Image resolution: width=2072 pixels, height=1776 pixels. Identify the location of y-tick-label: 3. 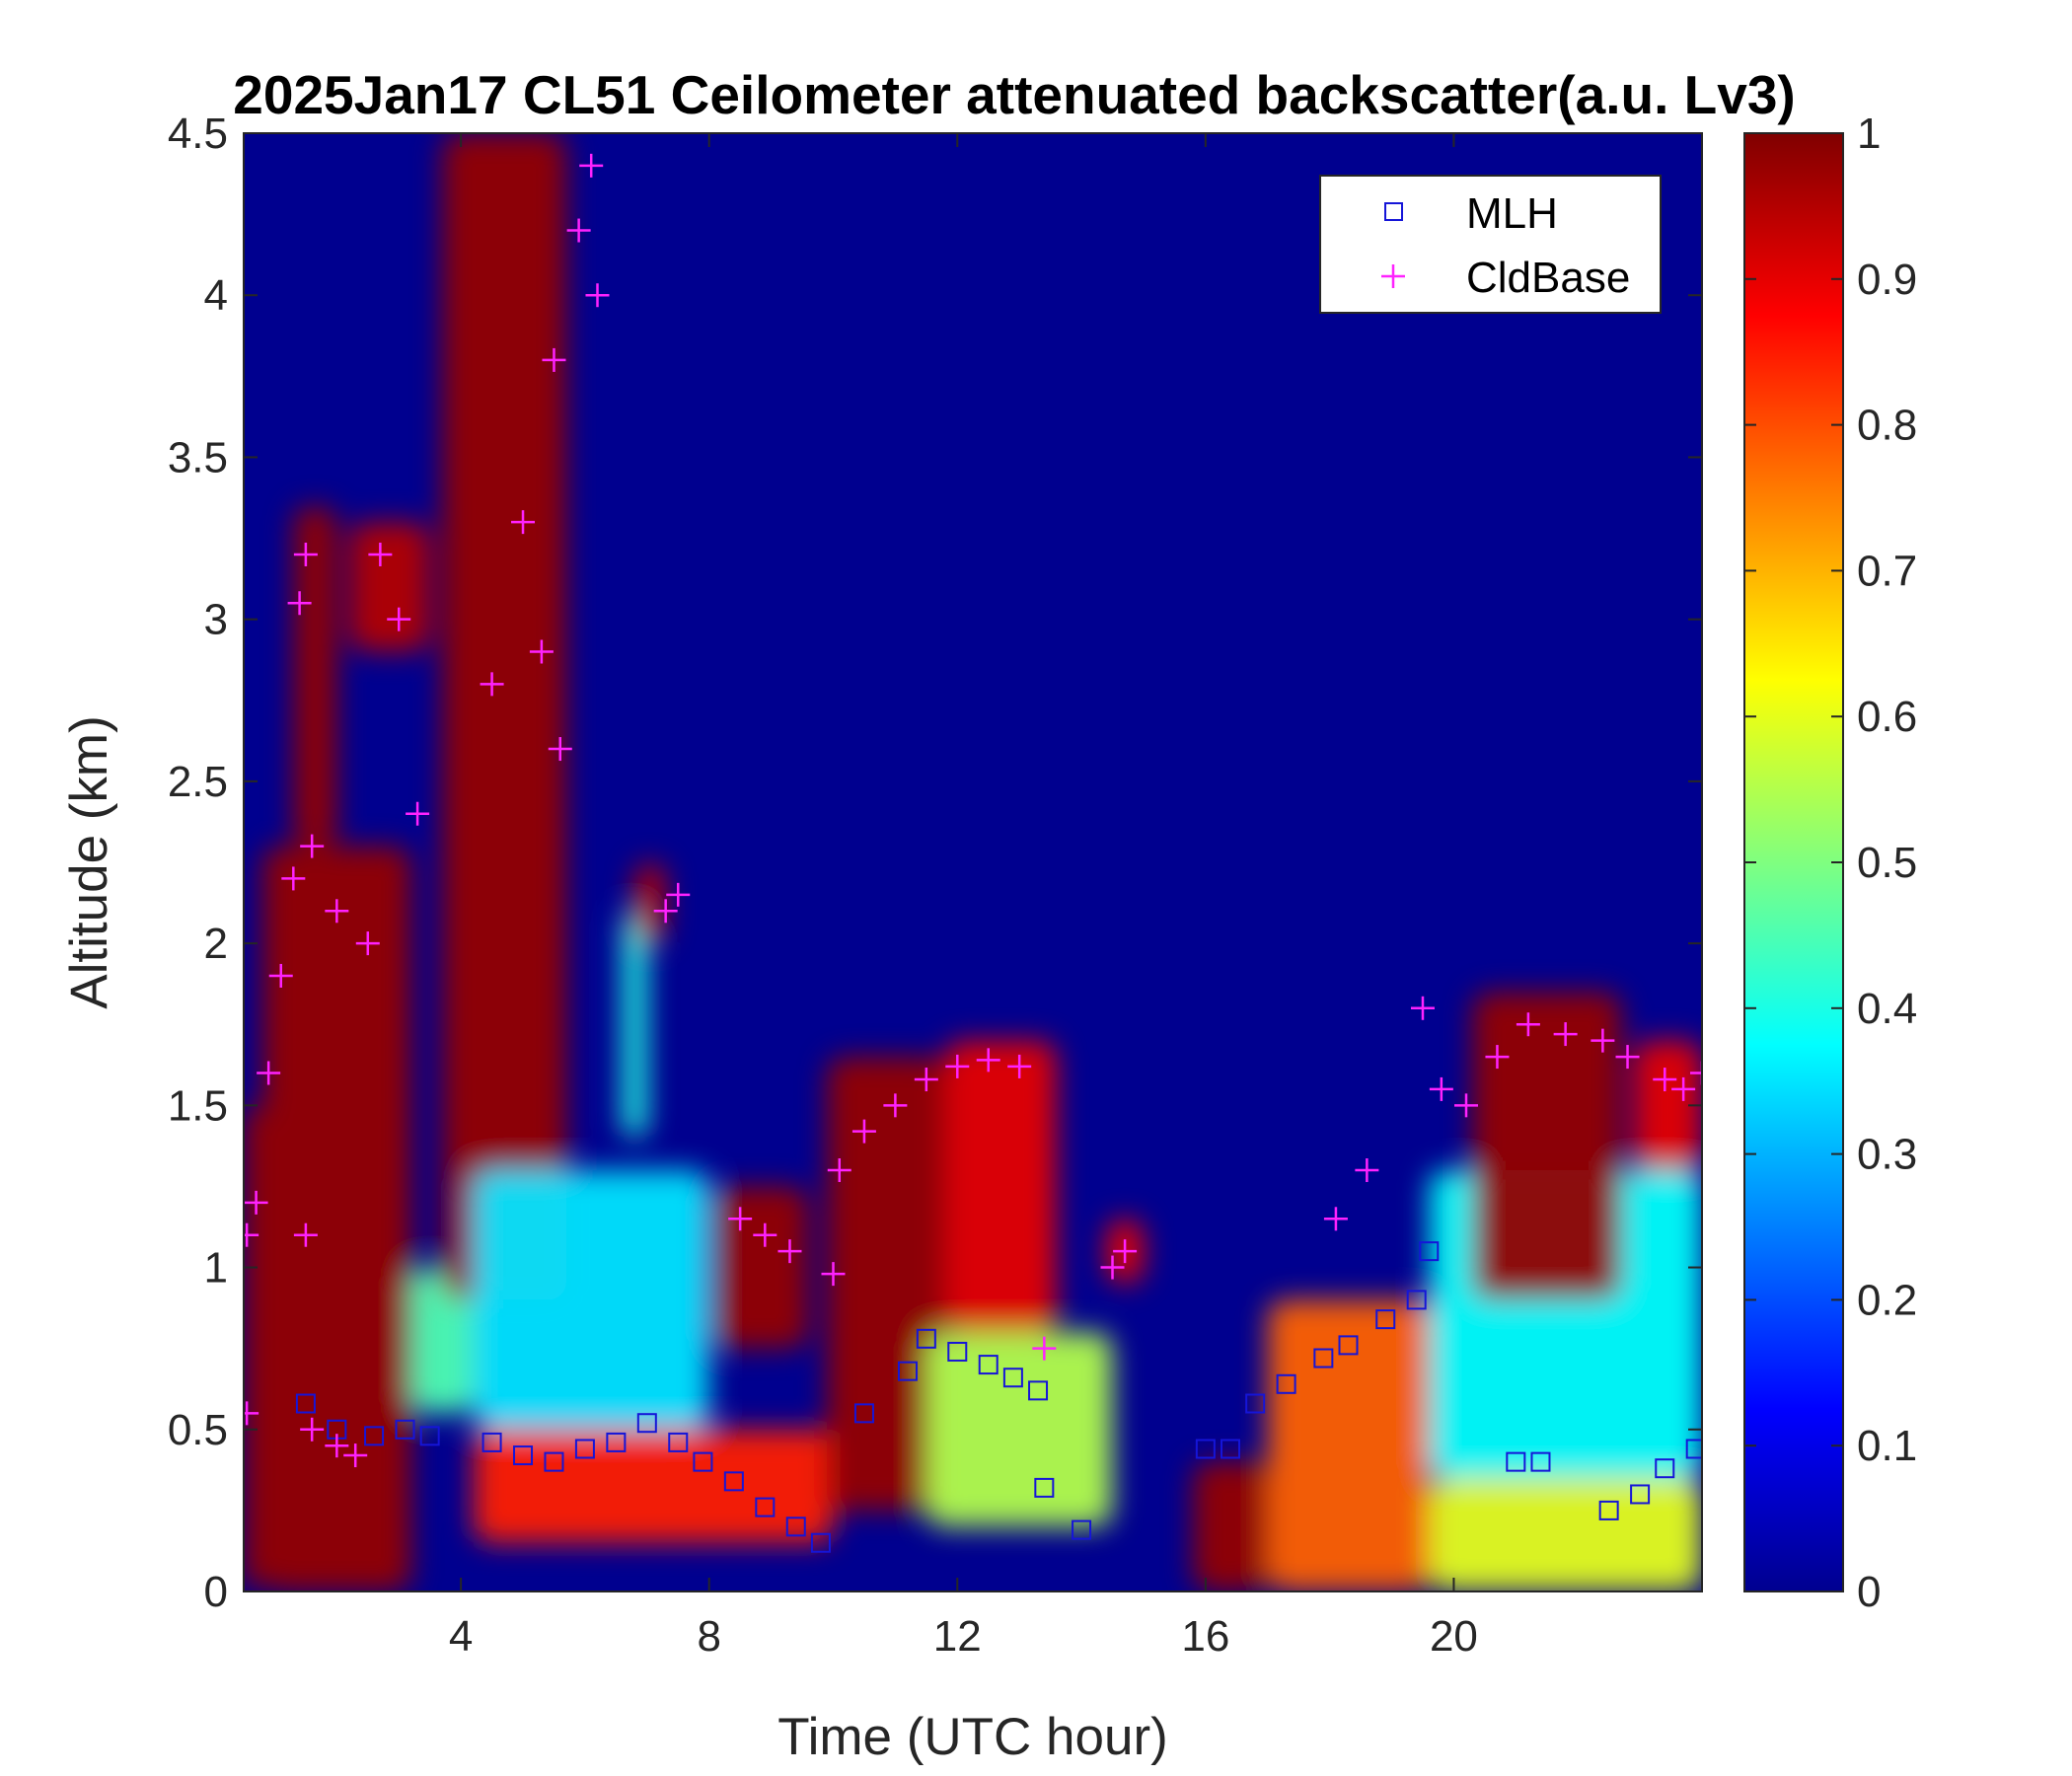
(216, 620).